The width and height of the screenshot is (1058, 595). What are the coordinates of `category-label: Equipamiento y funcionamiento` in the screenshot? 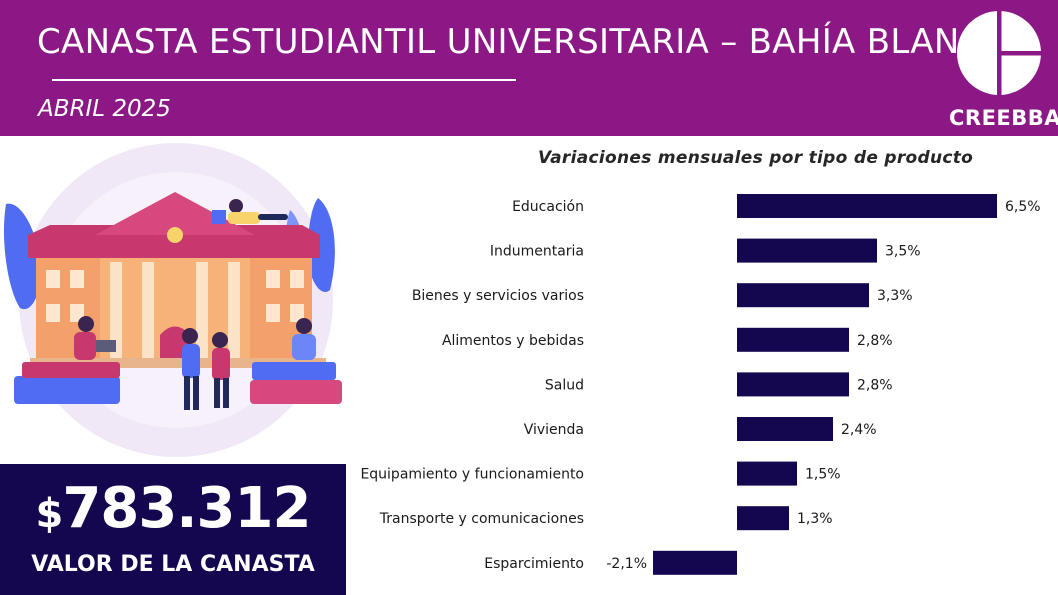 It's located at (472, 475).